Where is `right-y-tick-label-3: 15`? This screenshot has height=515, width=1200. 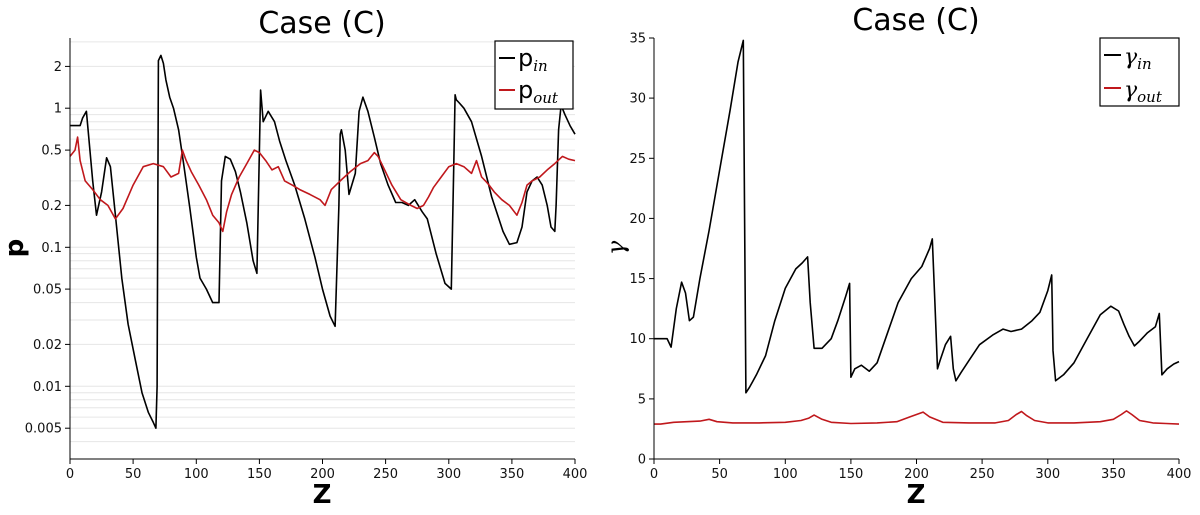 right-y-tick-label-3: 15 is located at coordinates (637, 279).